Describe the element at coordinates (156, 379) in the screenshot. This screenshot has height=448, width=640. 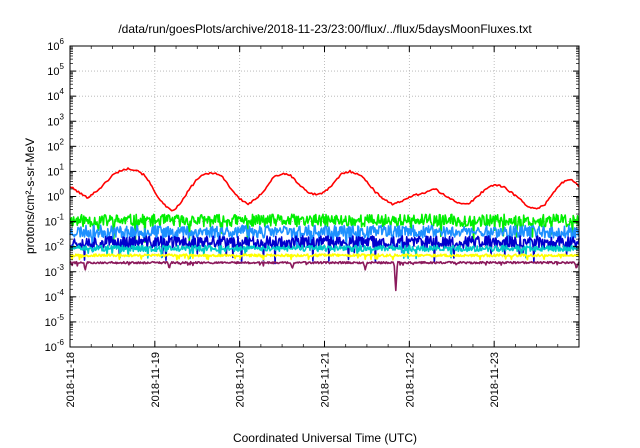
I see `x-tick-label: 2018-11-19` at that location.